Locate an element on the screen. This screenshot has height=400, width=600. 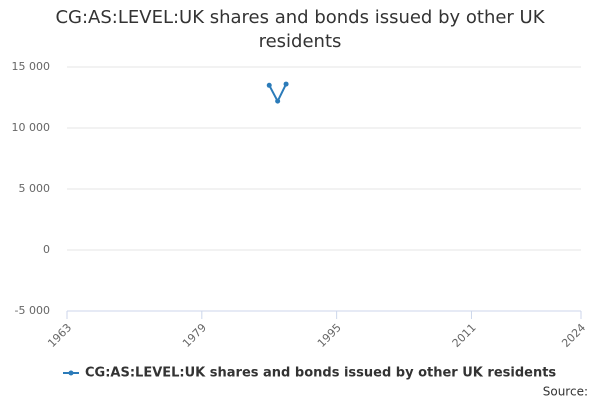
x-tick-label: 1963 is located at coordinates (59, 335).